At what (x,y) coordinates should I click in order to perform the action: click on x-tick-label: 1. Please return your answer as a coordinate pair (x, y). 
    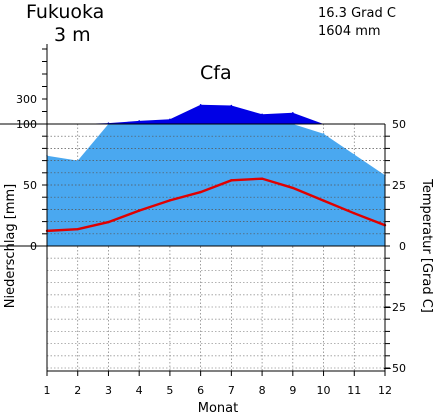
    Looking at the image, I should click on (47, 390).